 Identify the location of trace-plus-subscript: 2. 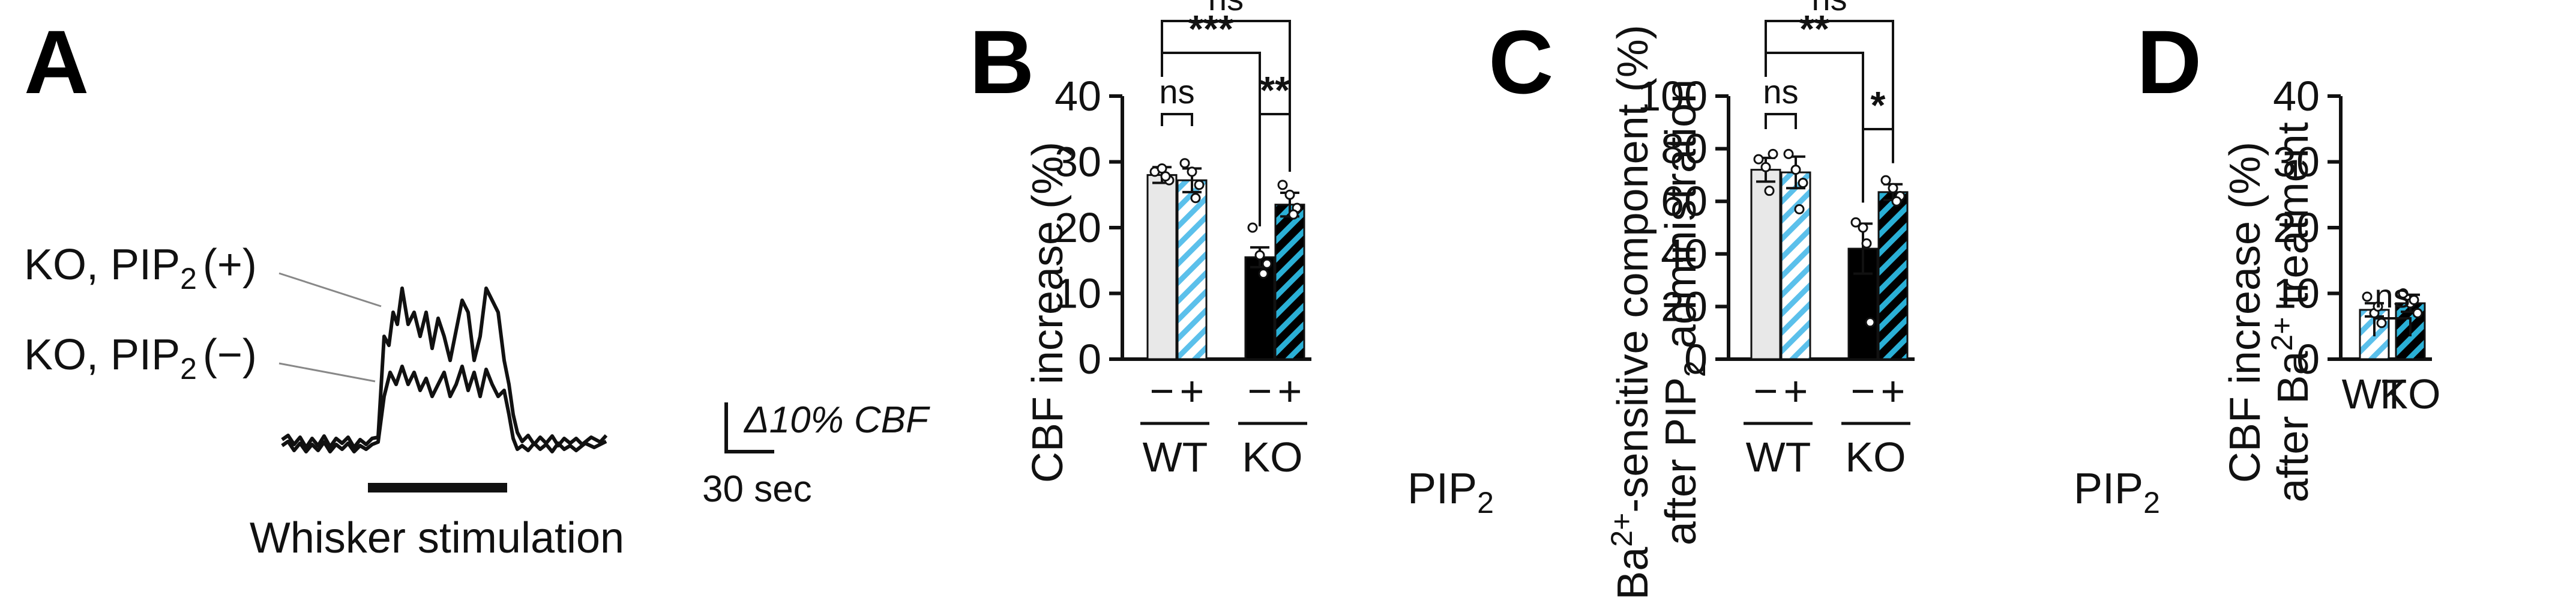
(189, 278).